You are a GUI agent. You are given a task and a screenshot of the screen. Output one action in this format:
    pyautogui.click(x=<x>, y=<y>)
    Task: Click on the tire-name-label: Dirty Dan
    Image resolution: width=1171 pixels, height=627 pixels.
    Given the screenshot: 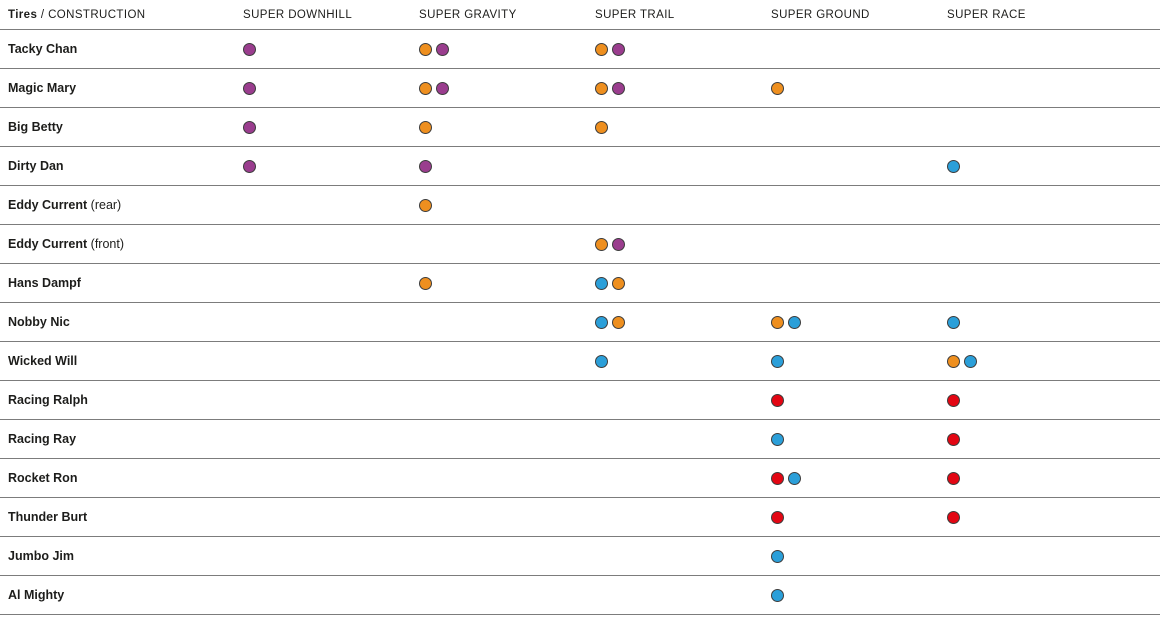 What is the action you would take?
    pyautogui.click(x=125, y=166)
    